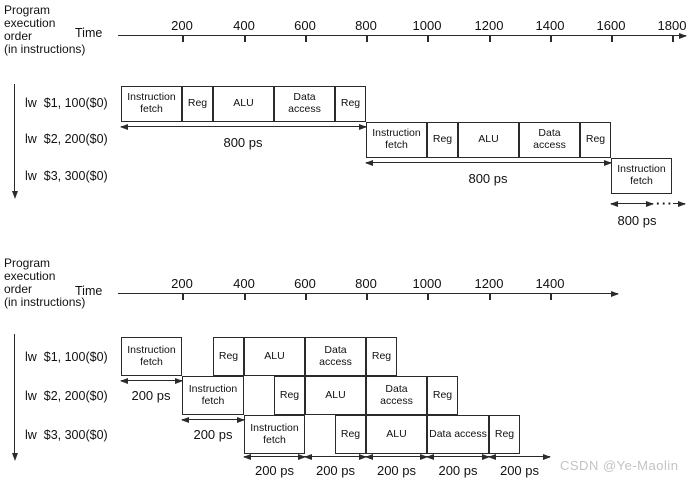 This screenshot has height=486, width=695. What do you see at coordinates (14, 397) in the screenshot?
I see `bottom-program-order-arrow` at bounding box center [14, 397].